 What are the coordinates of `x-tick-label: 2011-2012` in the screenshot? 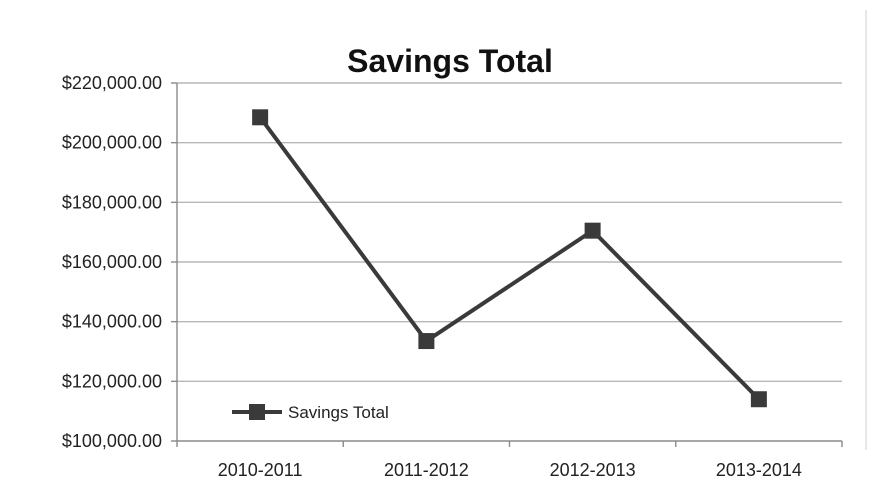 It's located at (426, 470).